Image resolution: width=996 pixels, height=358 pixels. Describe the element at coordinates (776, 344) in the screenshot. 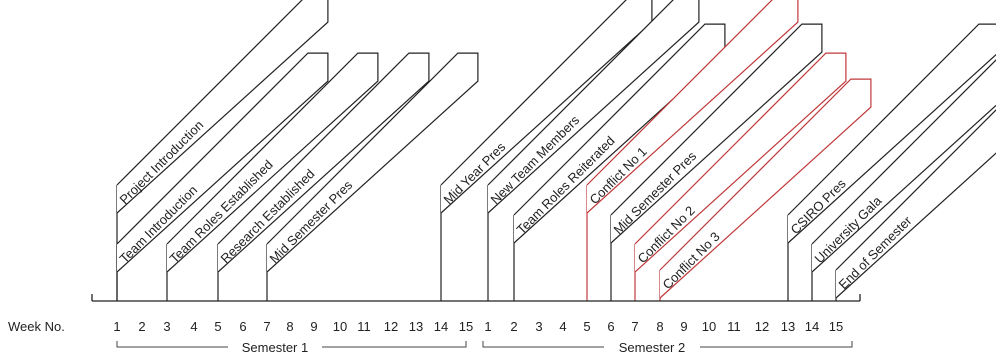

I see `semester-2-bracket-right` at that location.